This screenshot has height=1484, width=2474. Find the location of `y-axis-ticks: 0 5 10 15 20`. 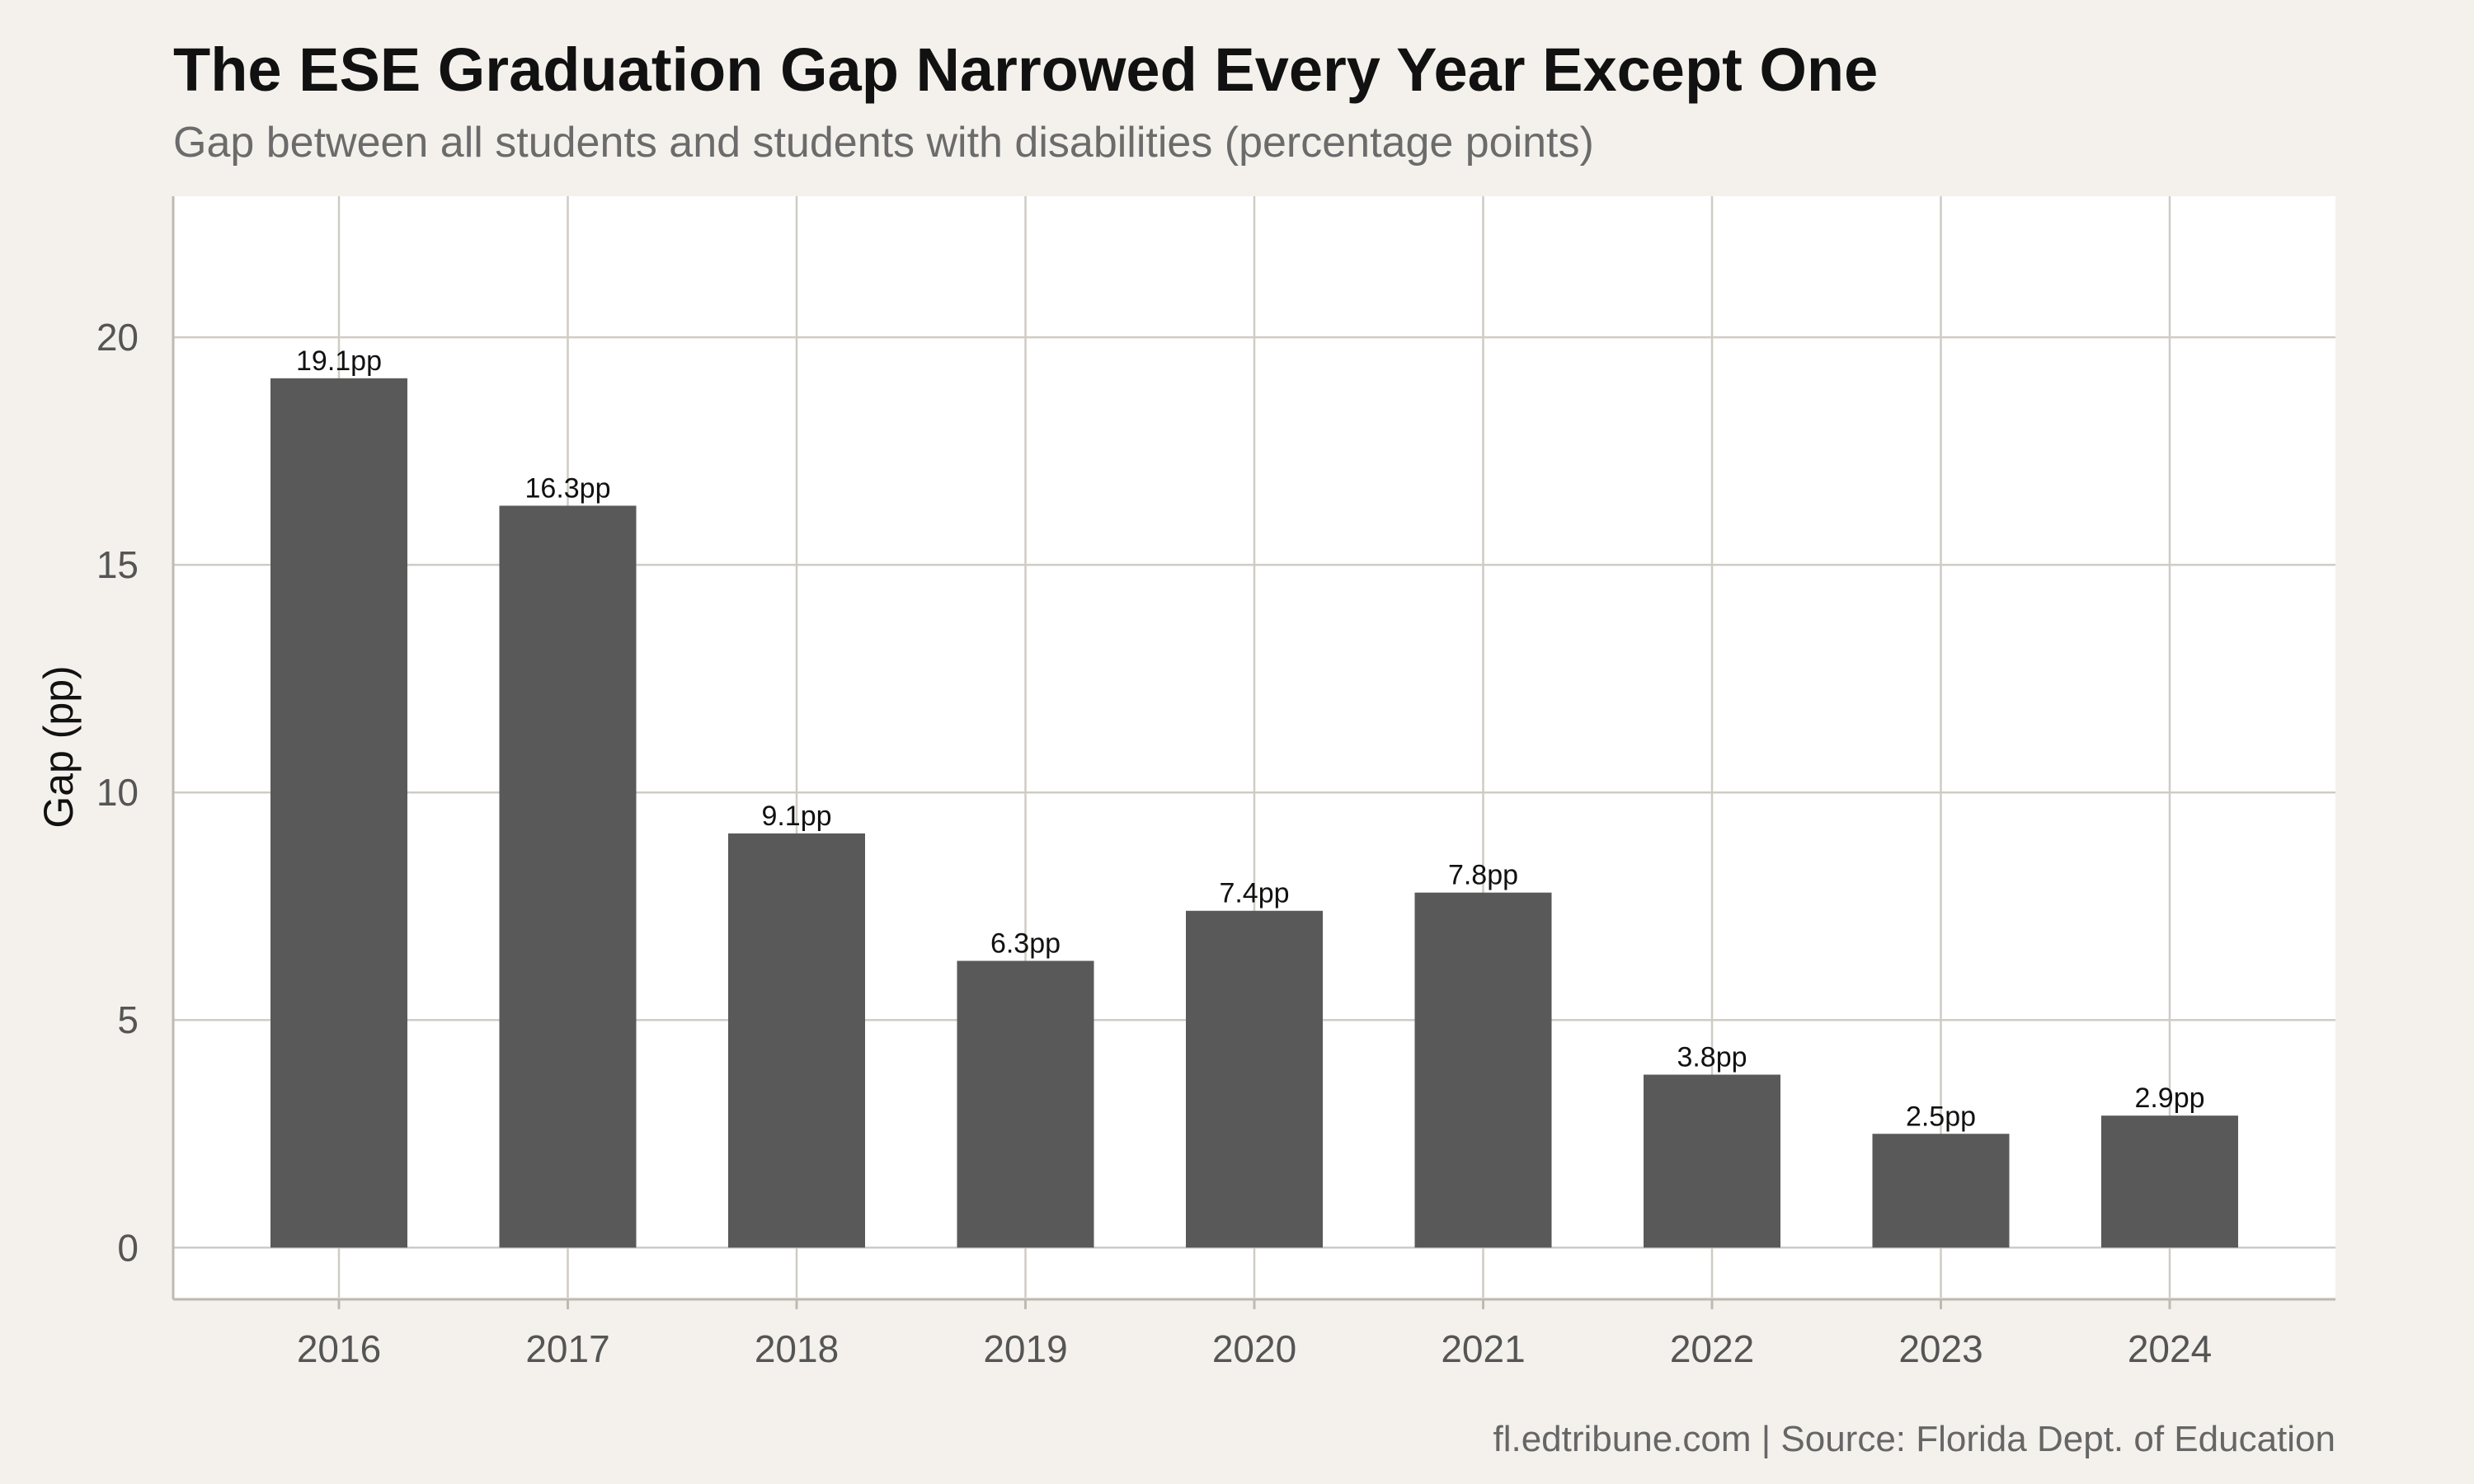

y-axis-ticks: 0 5 10 15 20 is located at coordinates (117, 792).